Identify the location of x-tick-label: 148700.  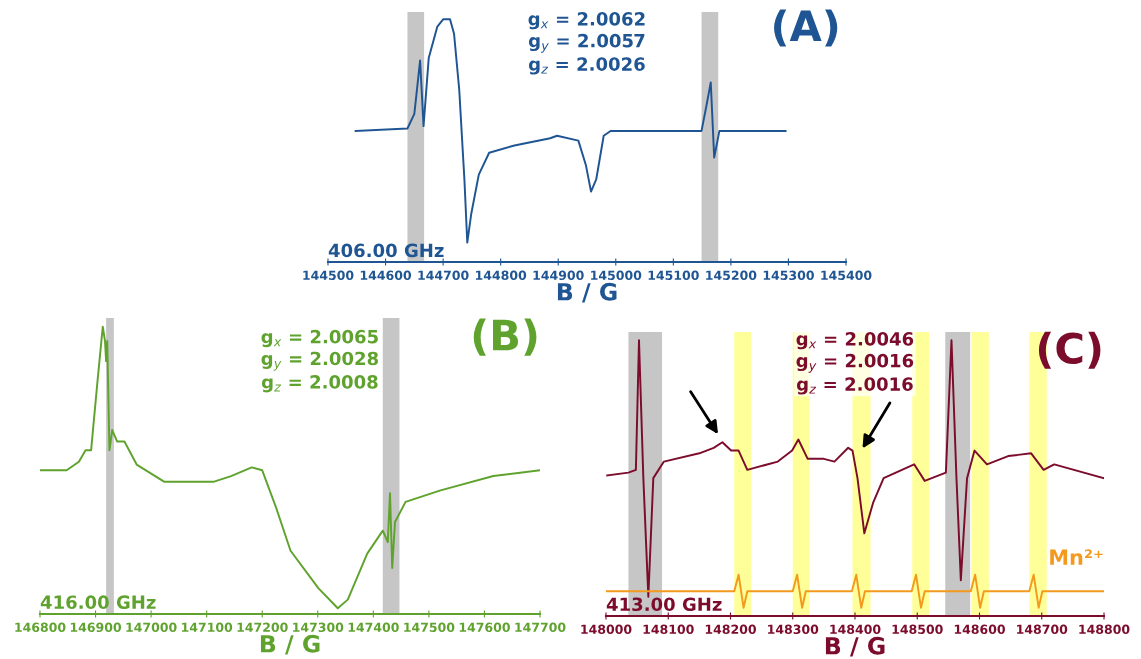
(1042, 629).